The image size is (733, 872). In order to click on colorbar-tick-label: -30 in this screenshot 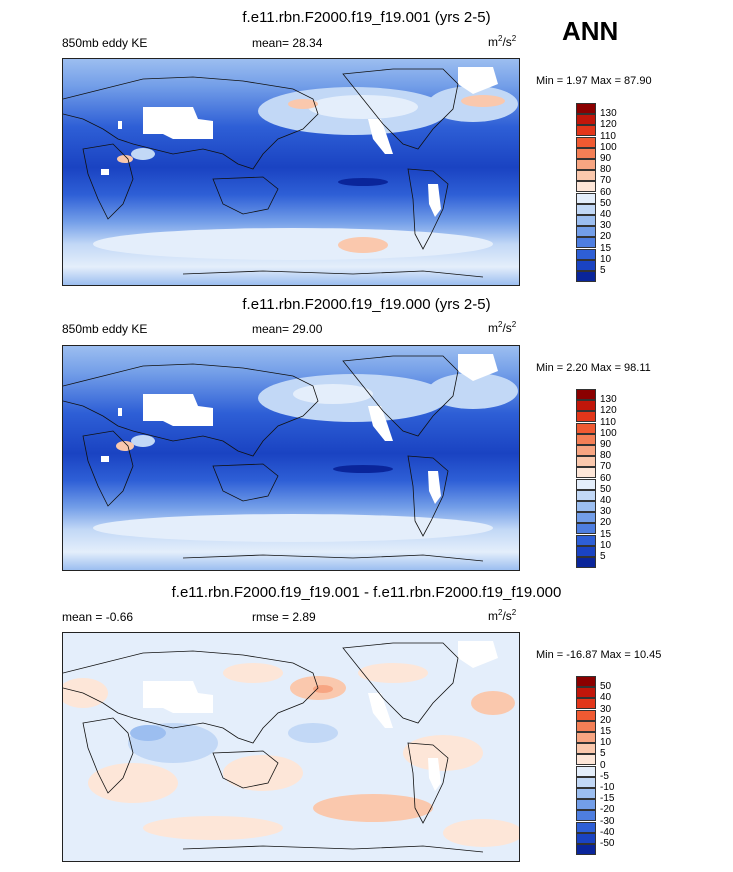, I will do `click(607, 821)`.